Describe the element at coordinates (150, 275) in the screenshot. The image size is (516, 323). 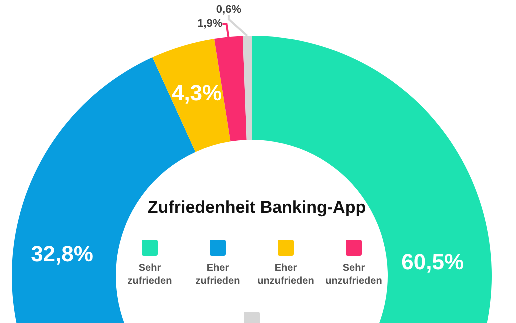
I see `legend-label: Sehr zufrieden` at that location.